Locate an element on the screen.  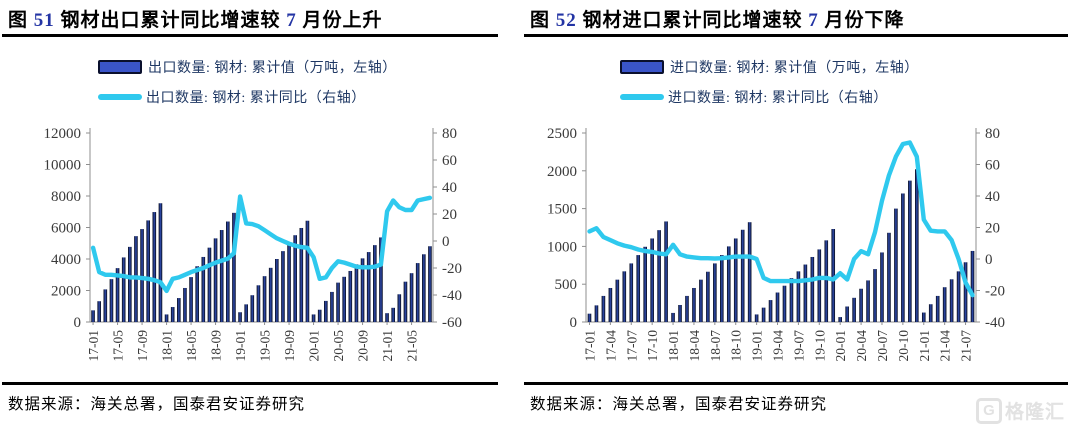
title-text: 钢材进口累计同比增速较 is located at coordinates (692, 20).